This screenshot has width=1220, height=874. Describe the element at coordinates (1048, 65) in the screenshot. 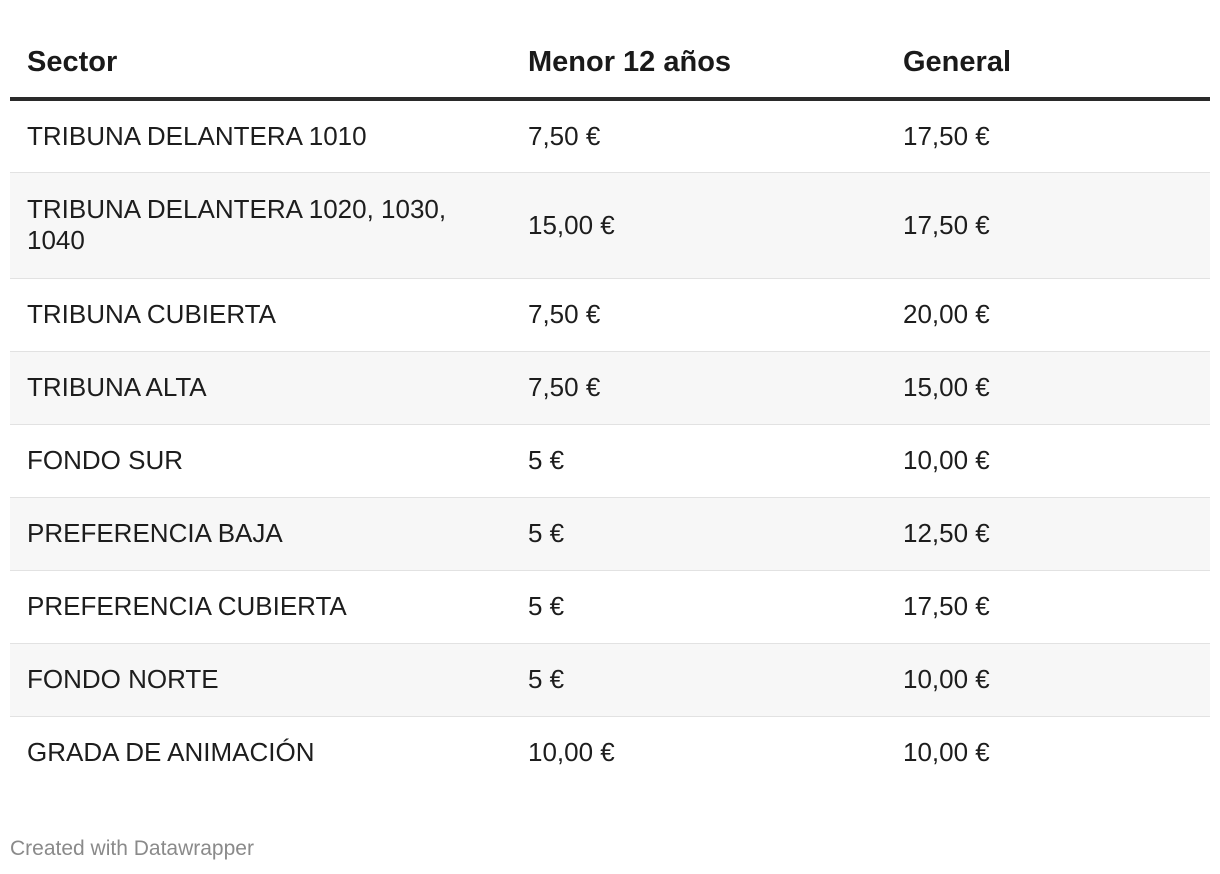

I see `column-header-general: General` at that location.